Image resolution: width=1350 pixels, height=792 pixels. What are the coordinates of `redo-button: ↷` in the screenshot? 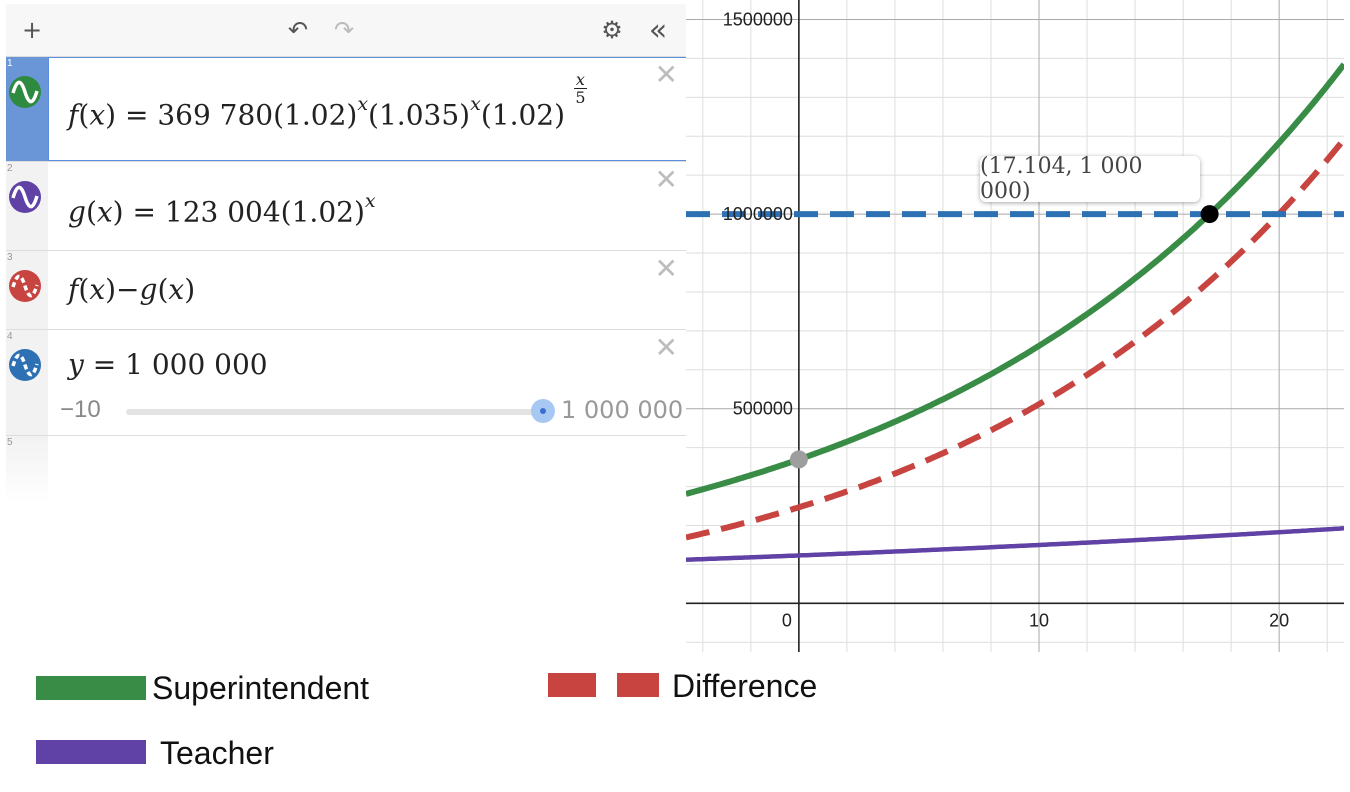 It's located at (344, 30).